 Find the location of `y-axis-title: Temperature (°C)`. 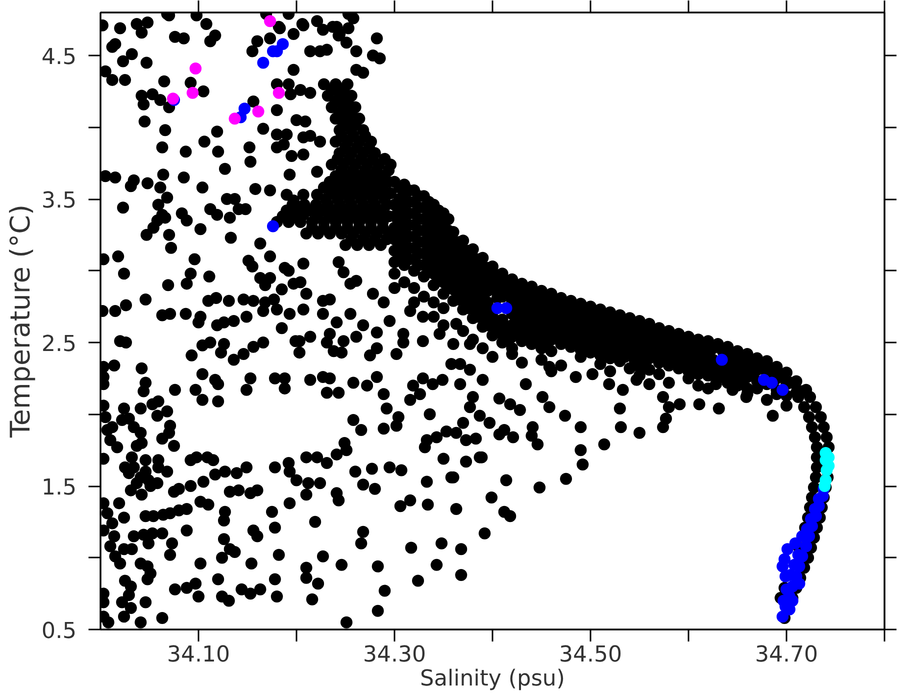

y-axis-title: Temperature (°C) is located at coordinates (21, 321).